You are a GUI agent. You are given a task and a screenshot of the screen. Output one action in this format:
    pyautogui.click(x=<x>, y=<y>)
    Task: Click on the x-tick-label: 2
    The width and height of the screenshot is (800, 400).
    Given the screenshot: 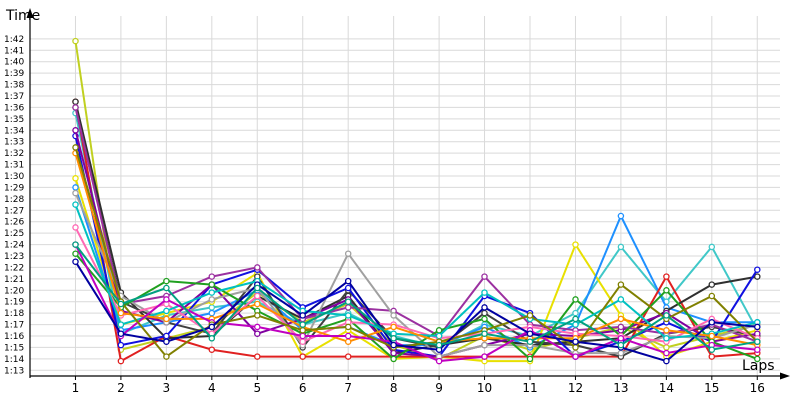 What is the action you would take?
    pyautogui.click(x=121, y=388)
    